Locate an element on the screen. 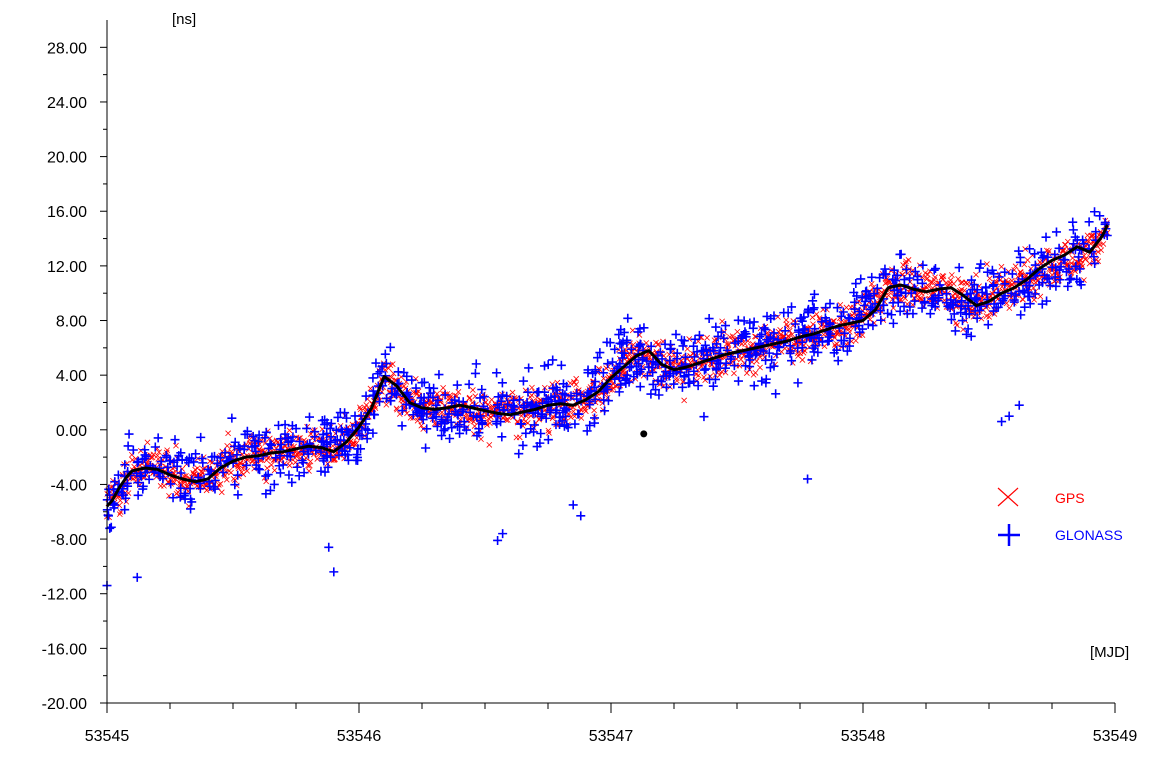  legend-glonass-plus-icon is located at coordinates (1009, 535).